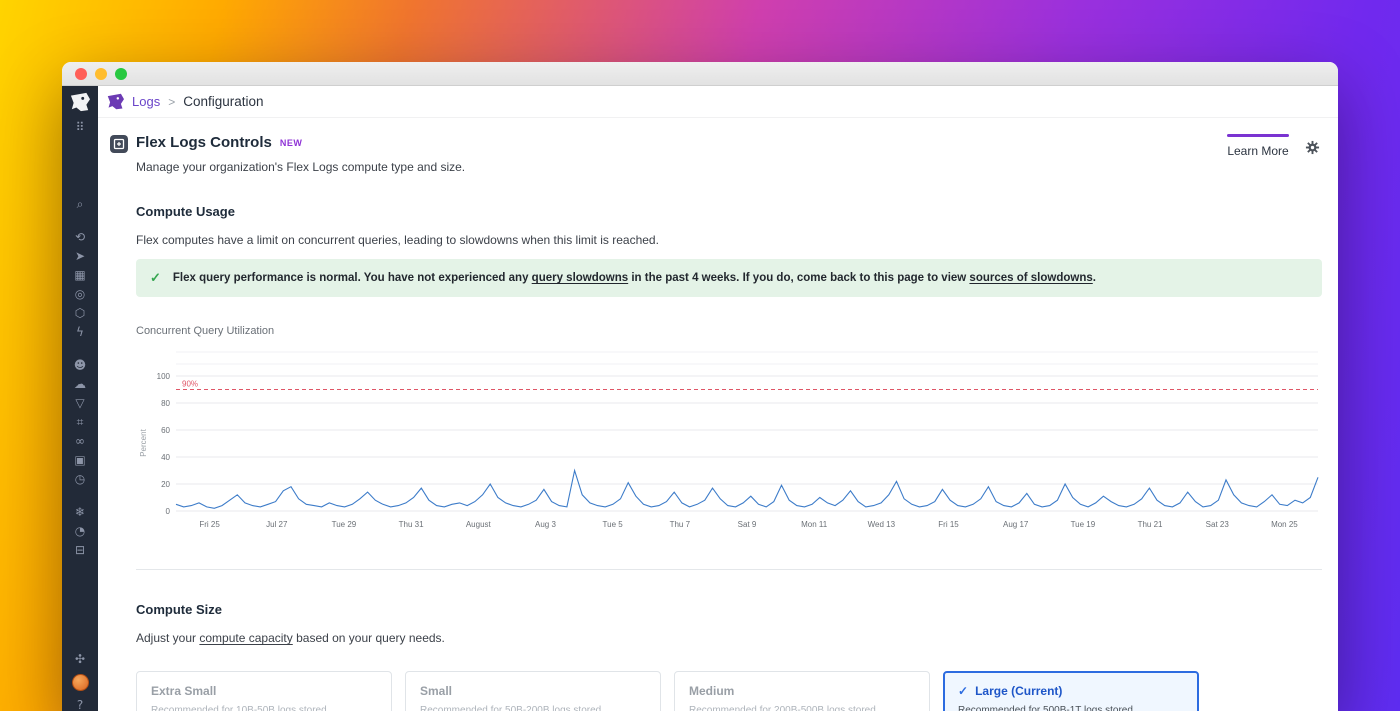 The height and width of the screenshot is (711, 1400). Describe the element at coordinates (1258, 151) in the screenshot. I see `learn-more-label: Learn More` at that location.